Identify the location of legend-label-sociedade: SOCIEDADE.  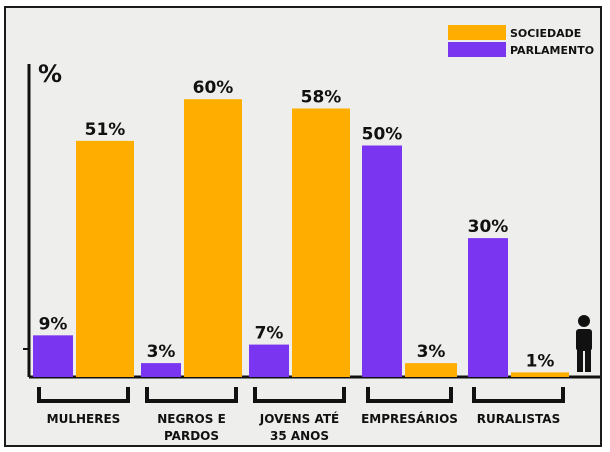
(545, 33).